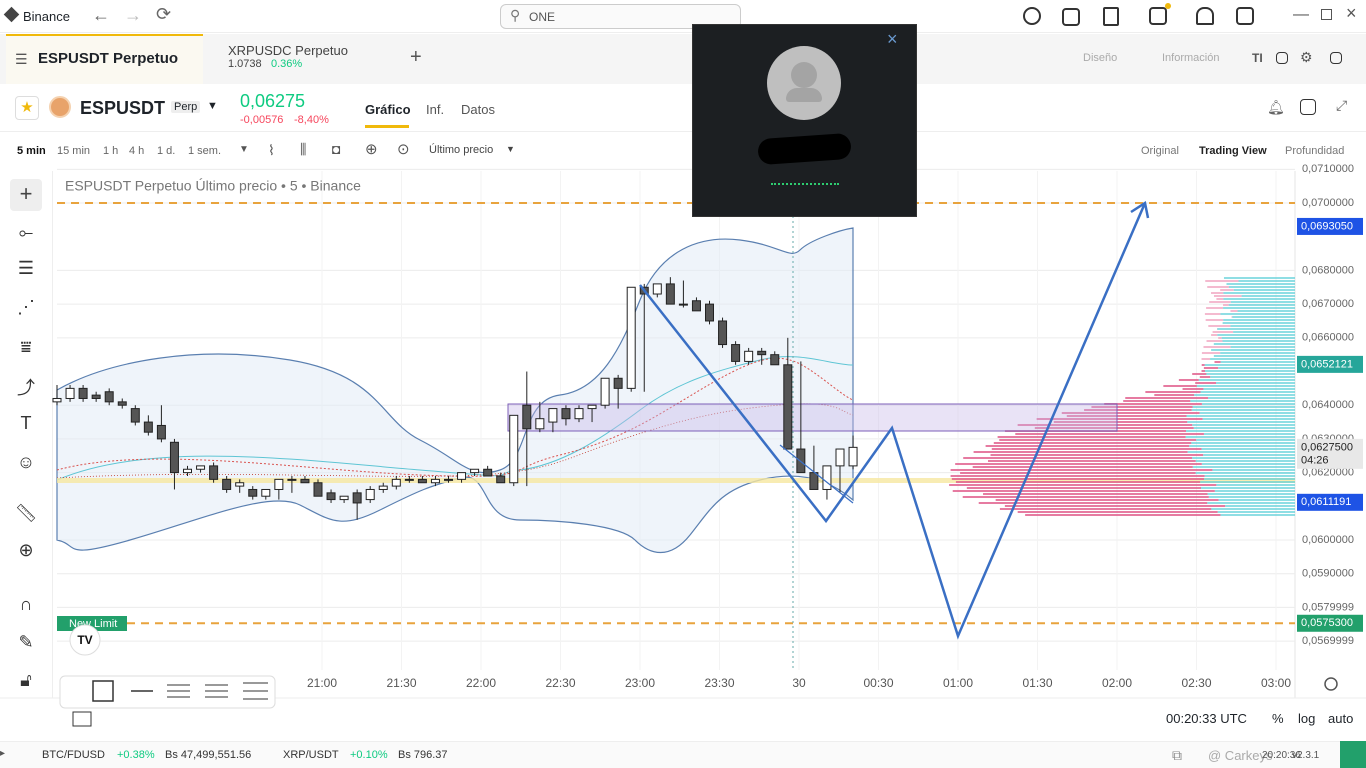 This screenshot has width=1366, height=768. What do you see at coordinates (26, 642) in the screenshot?
I see `tool-button: ✎` at bounding box center [26, 642].